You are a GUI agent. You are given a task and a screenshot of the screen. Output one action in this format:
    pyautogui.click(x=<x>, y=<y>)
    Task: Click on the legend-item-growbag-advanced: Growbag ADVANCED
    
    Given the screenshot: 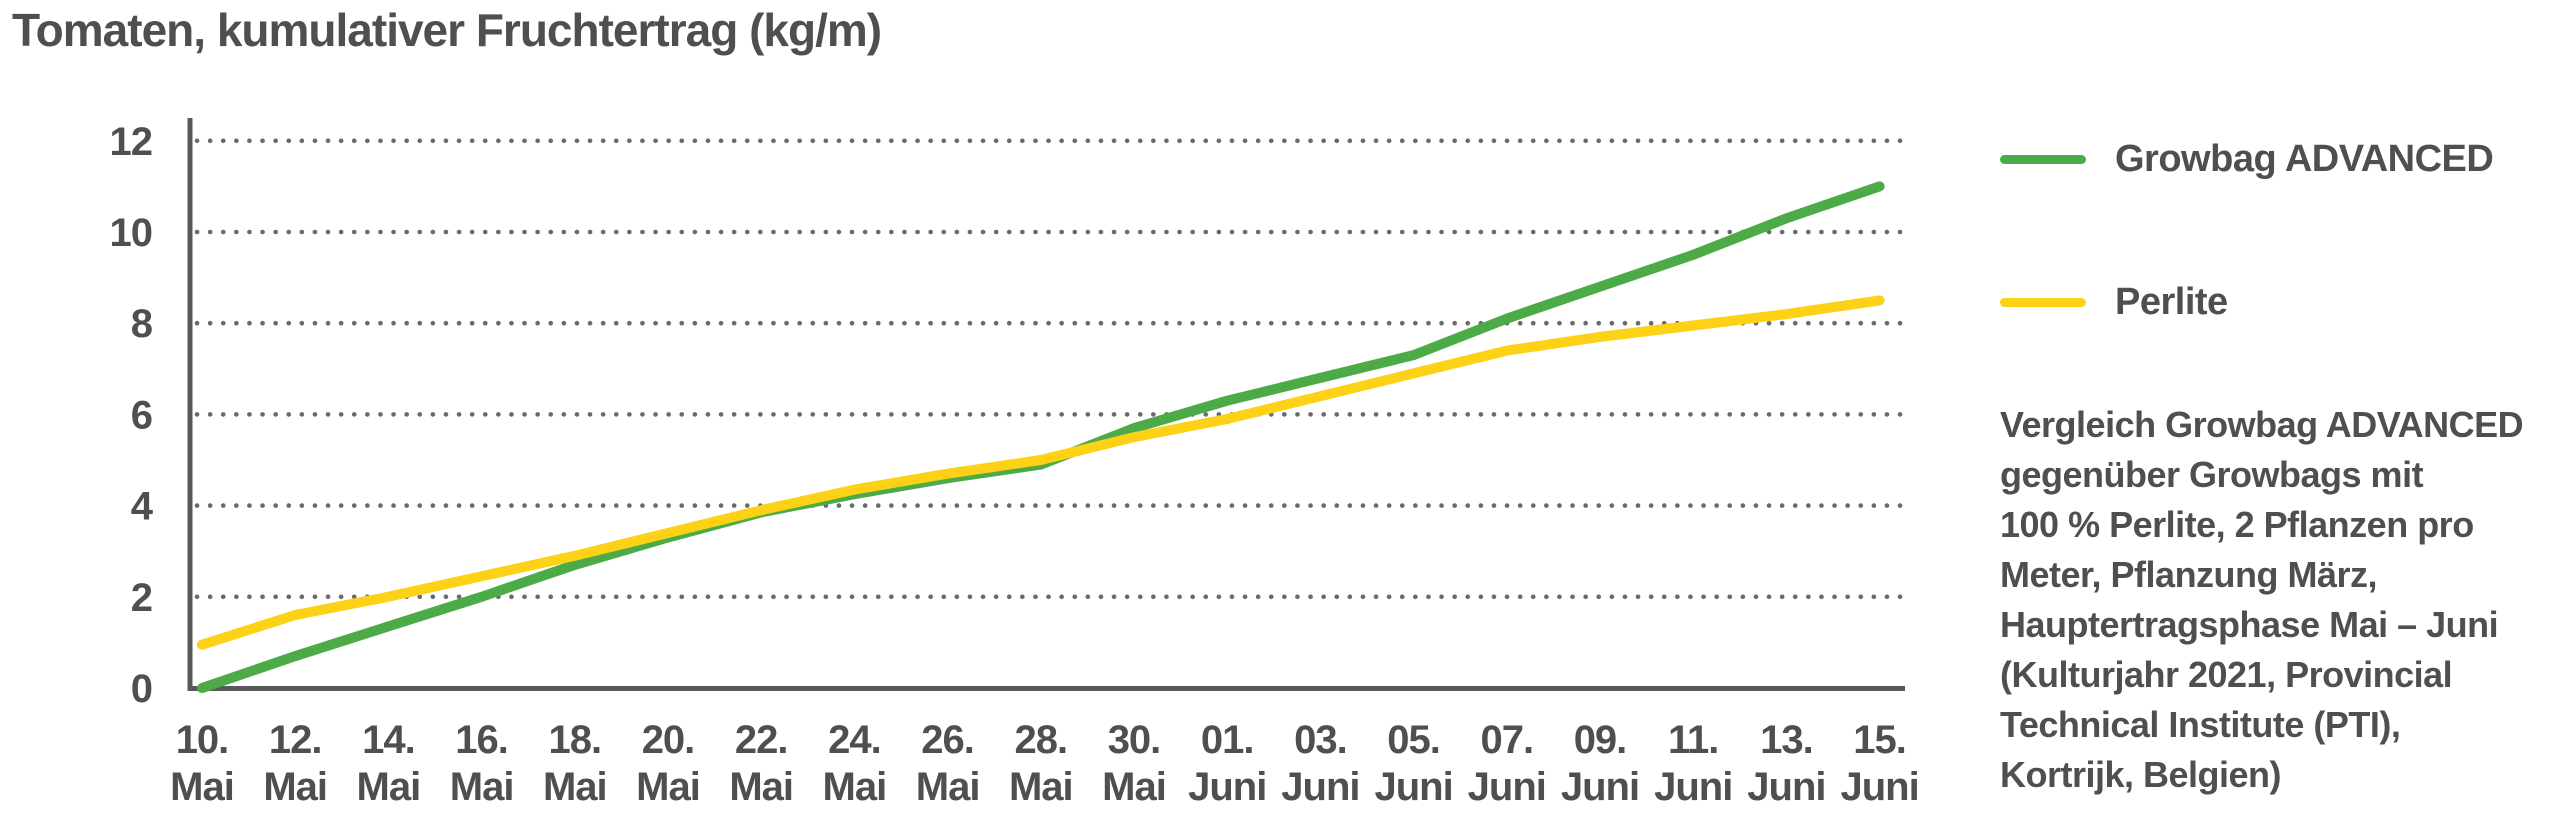 What is the action you would take?
    pyautogui.click(x=2247, y=159)
    